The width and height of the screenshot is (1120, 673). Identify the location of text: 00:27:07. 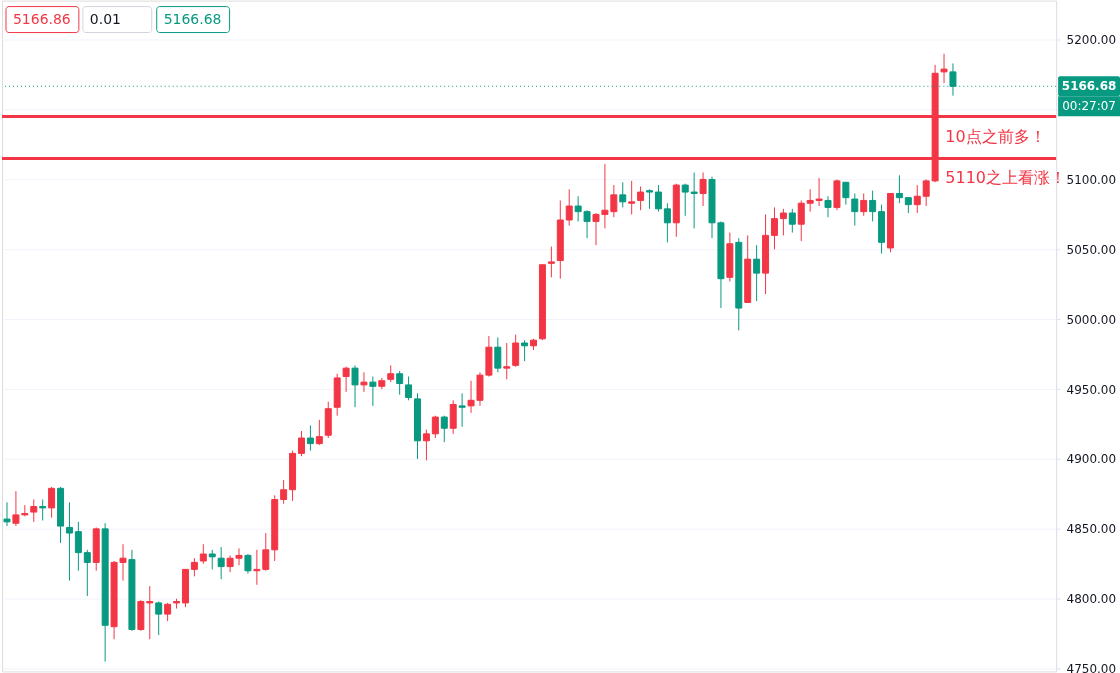
(1089, 106).